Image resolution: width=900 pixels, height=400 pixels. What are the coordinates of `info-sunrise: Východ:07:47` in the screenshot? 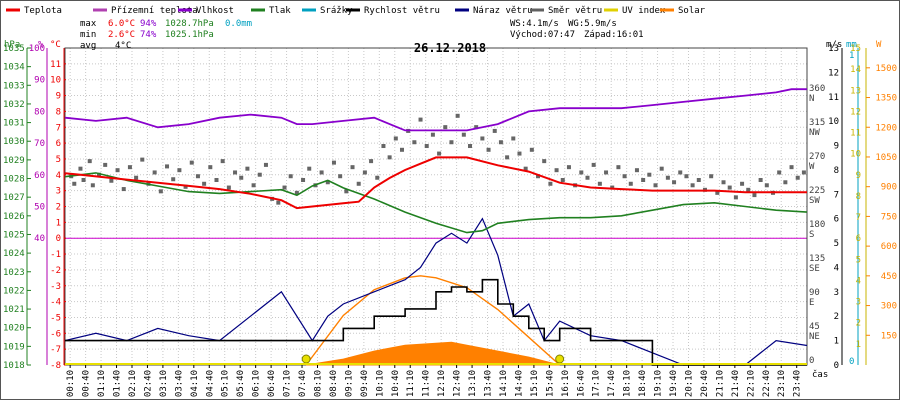 It's located at (542, 35).